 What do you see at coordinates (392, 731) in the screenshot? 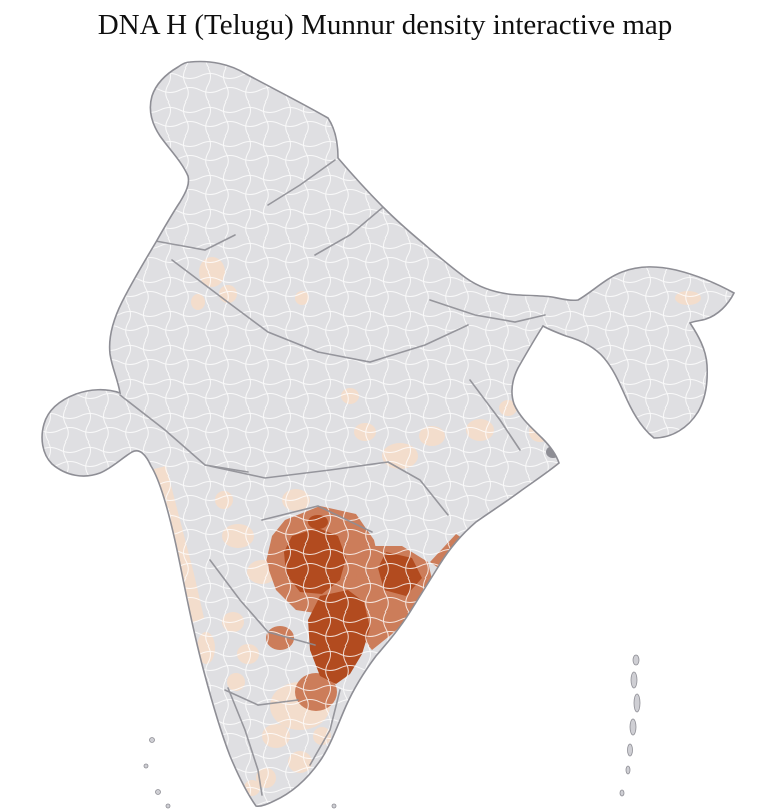
I see `islands` at bounding box center [392, 731].